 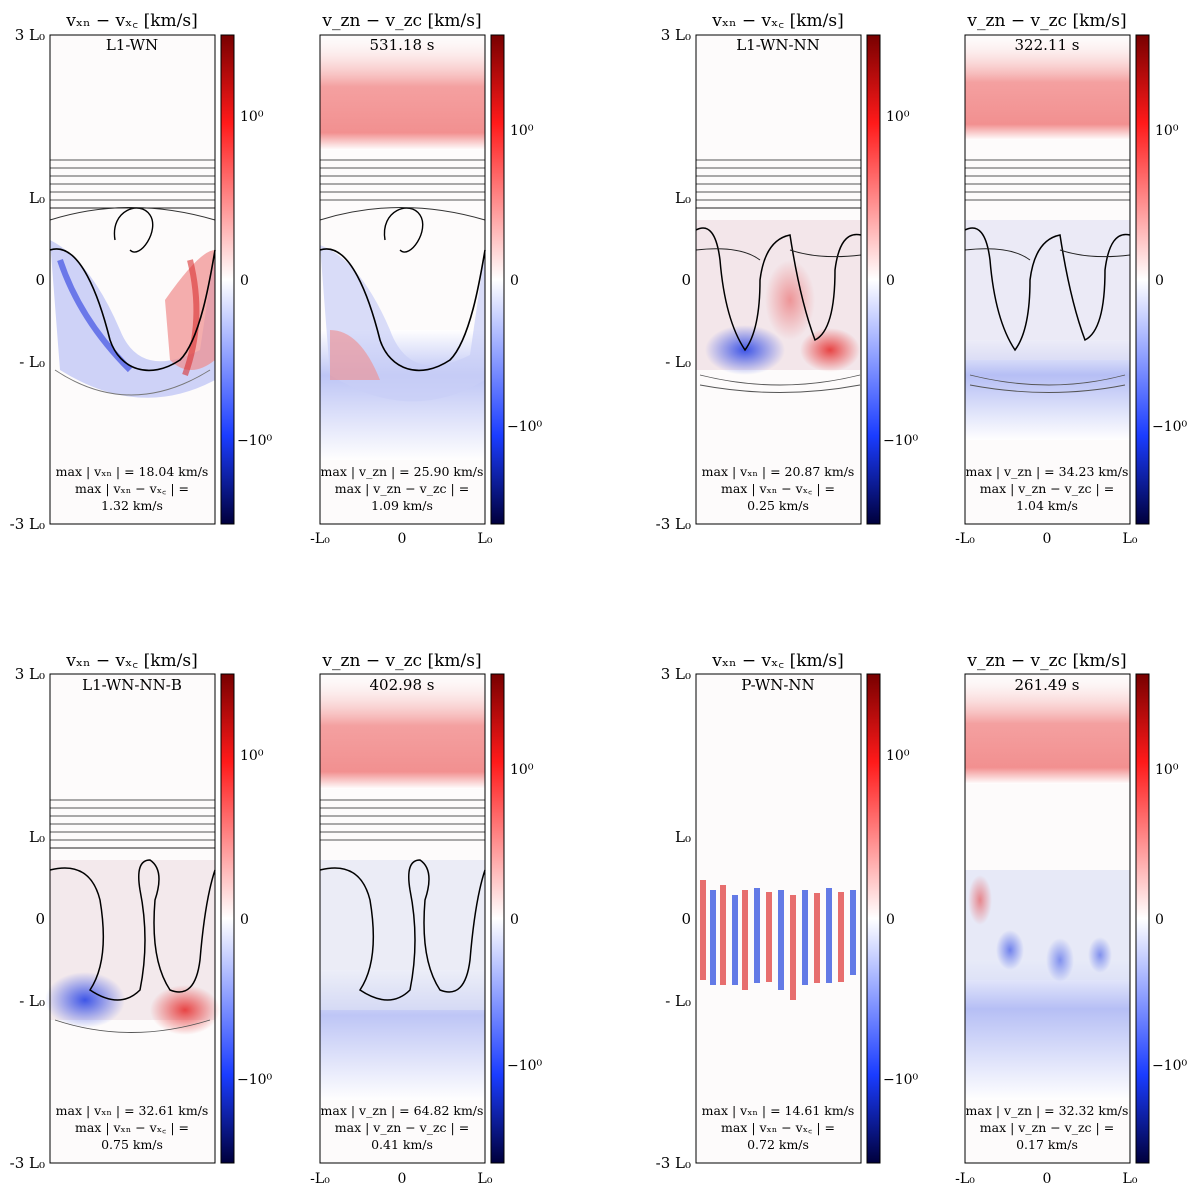 What do you see at coordinates (255, 441) in the screenshot?
I see `cbar-tick-l1-wn-vx-2: −10⁰` at bounding box center [255, 441].